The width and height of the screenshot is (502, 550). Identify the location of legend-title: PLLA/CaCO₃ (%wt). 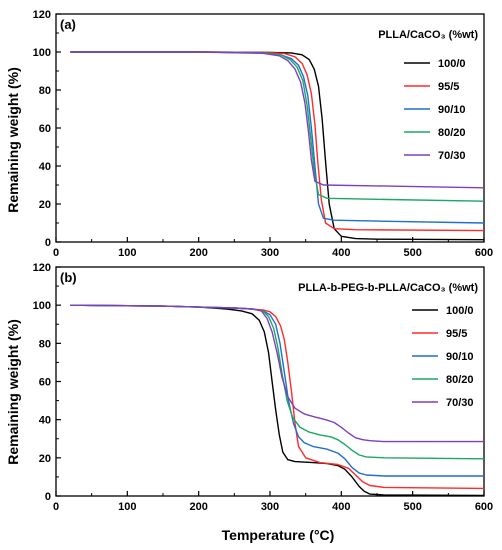
(428, 35).